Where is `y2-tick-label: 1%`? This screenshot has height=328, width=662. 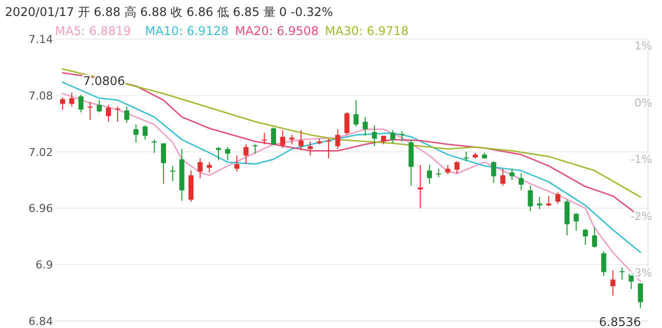
y2-tick-label: 1% is located at coordinates (643, 46).